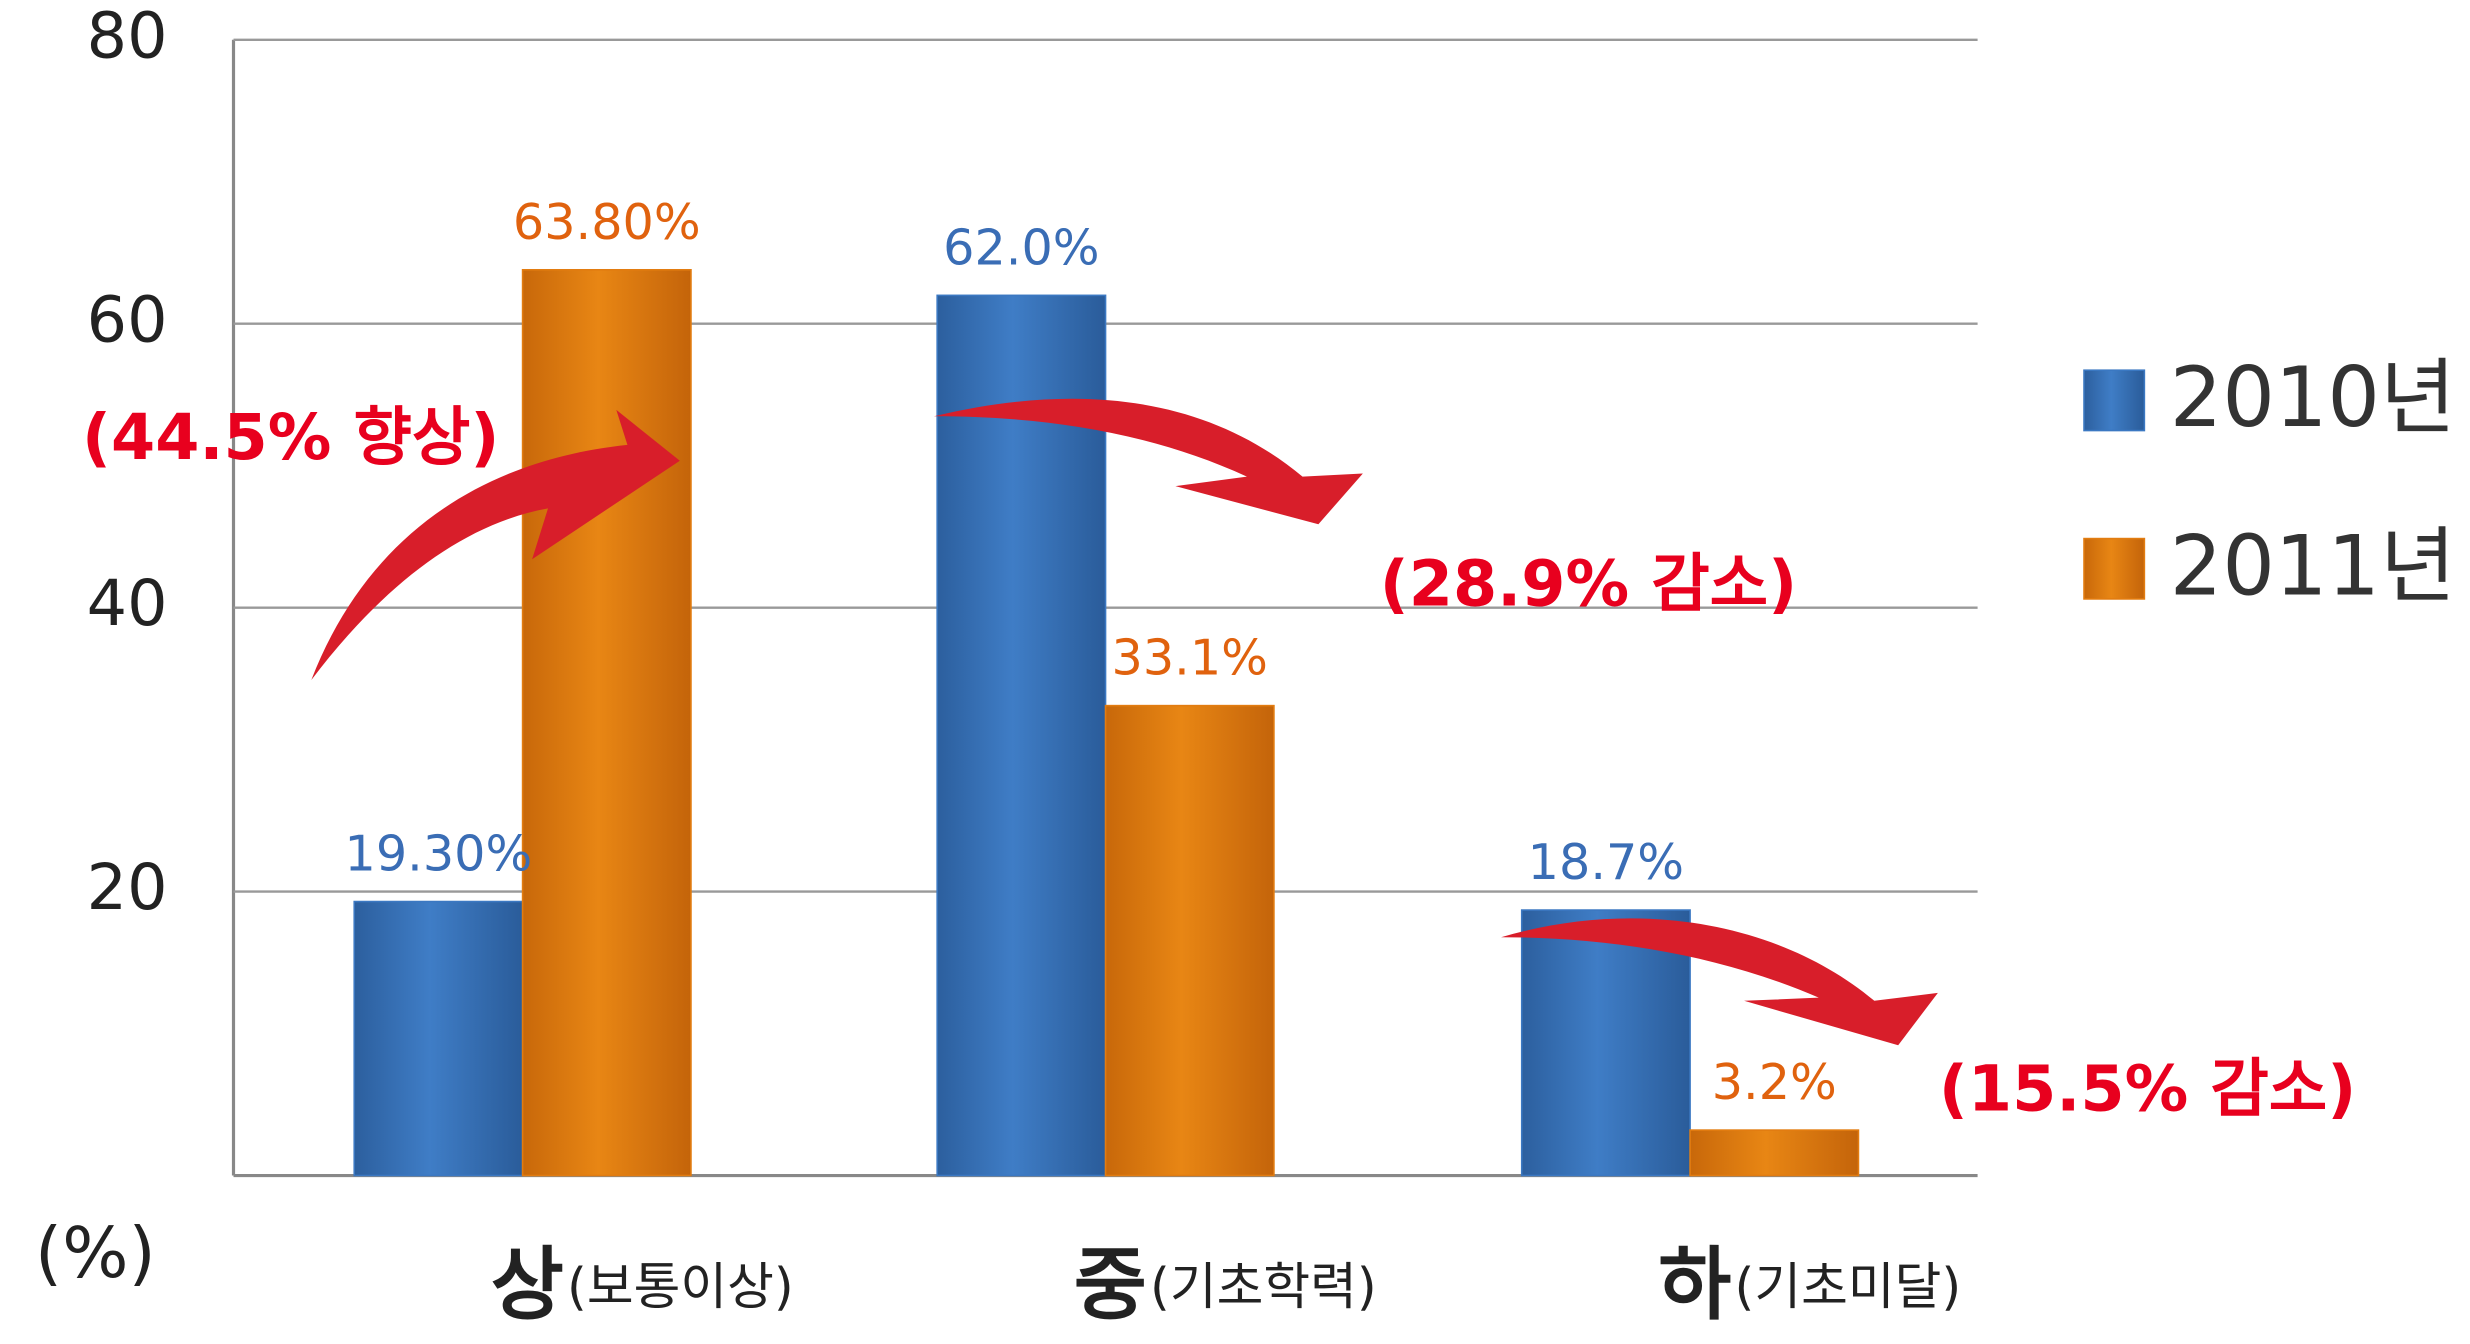 Image resolution: width=2470 pixels, height=1344 pixels. I want to click on y-unit-label: (%), so click(95, 1253).